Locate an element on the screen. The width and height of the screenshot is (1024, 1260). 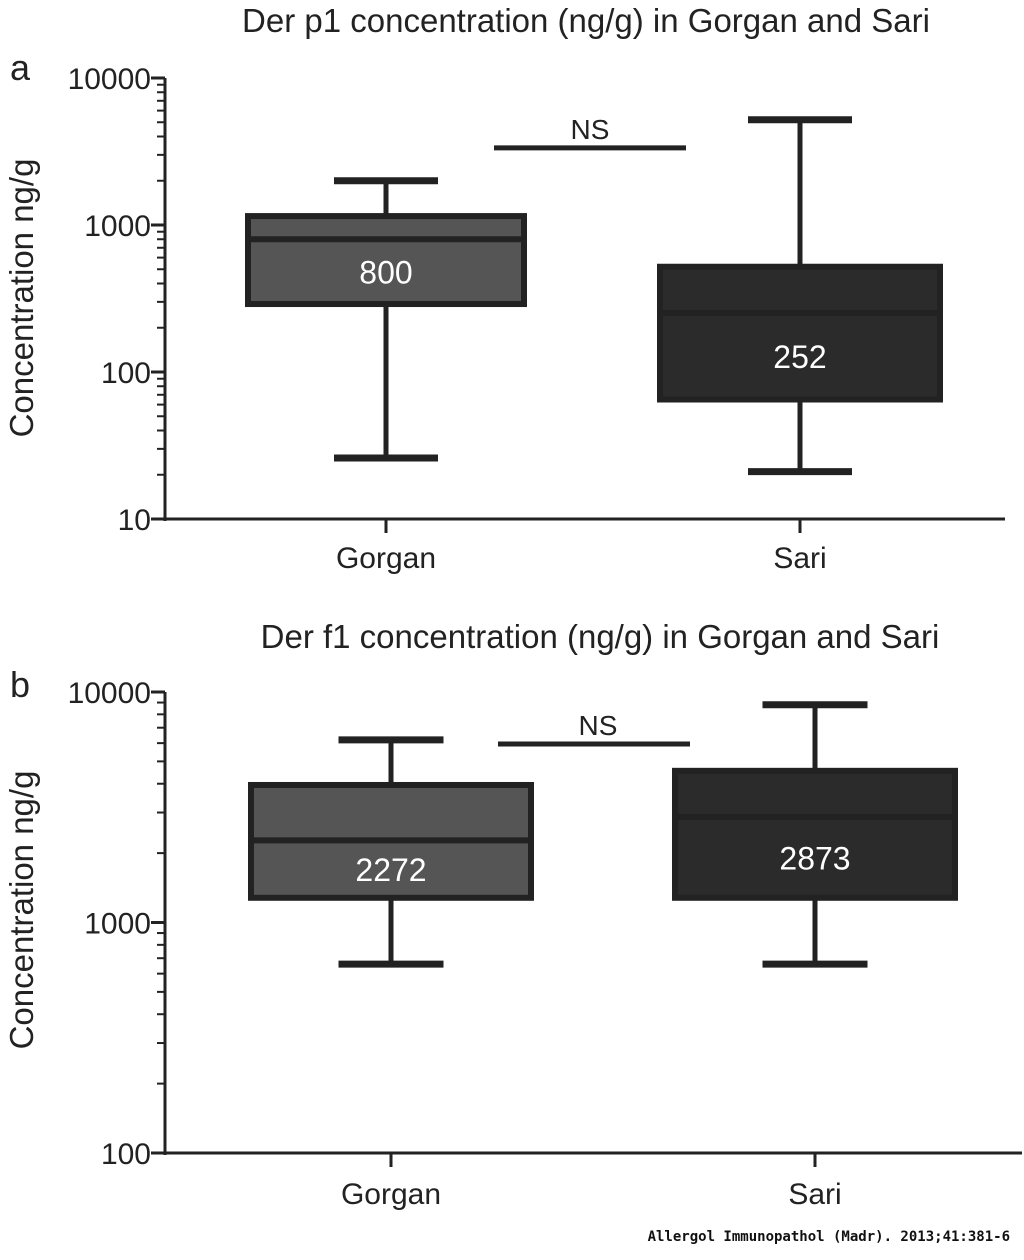
box-gorgan is located at coordinates (386, 260).